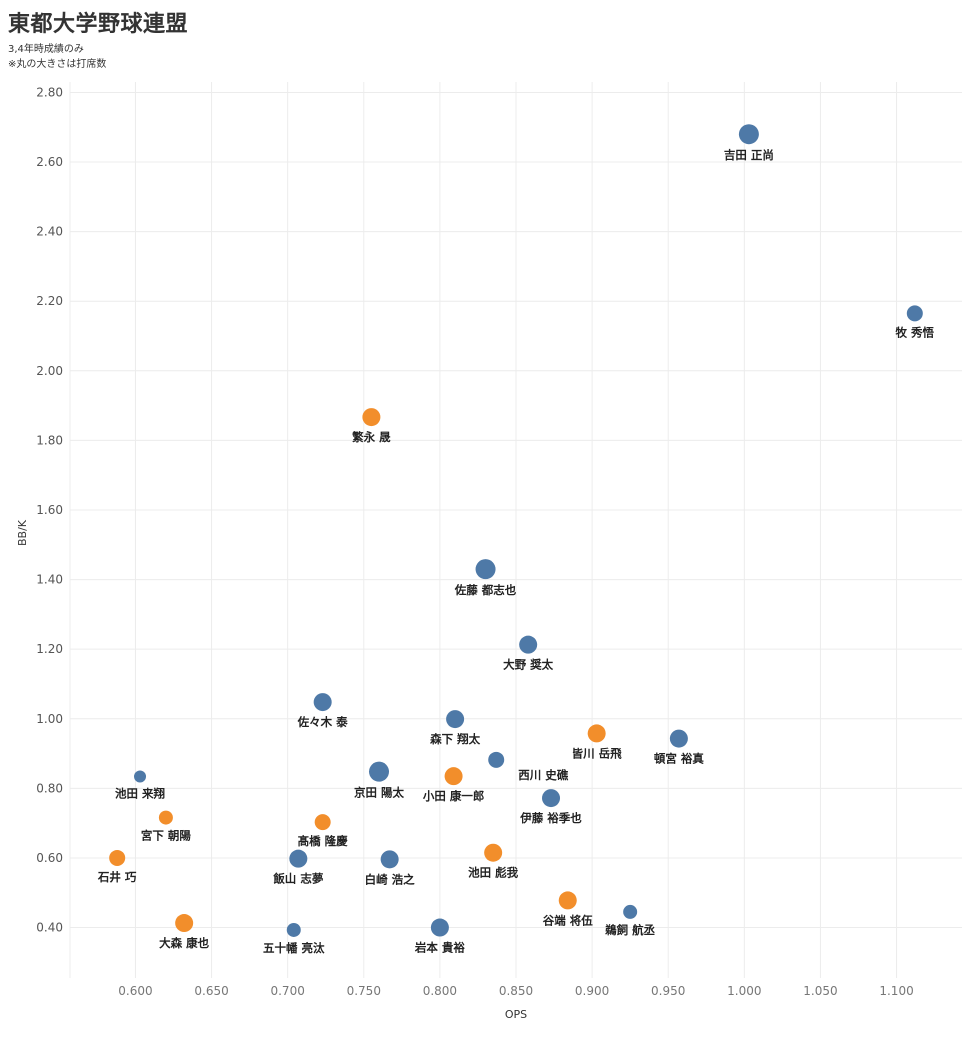 Image resolution: width=967 pixels, height=1039 pixels. I want to click on x-tick-label: 0.850, so click(516, 991).